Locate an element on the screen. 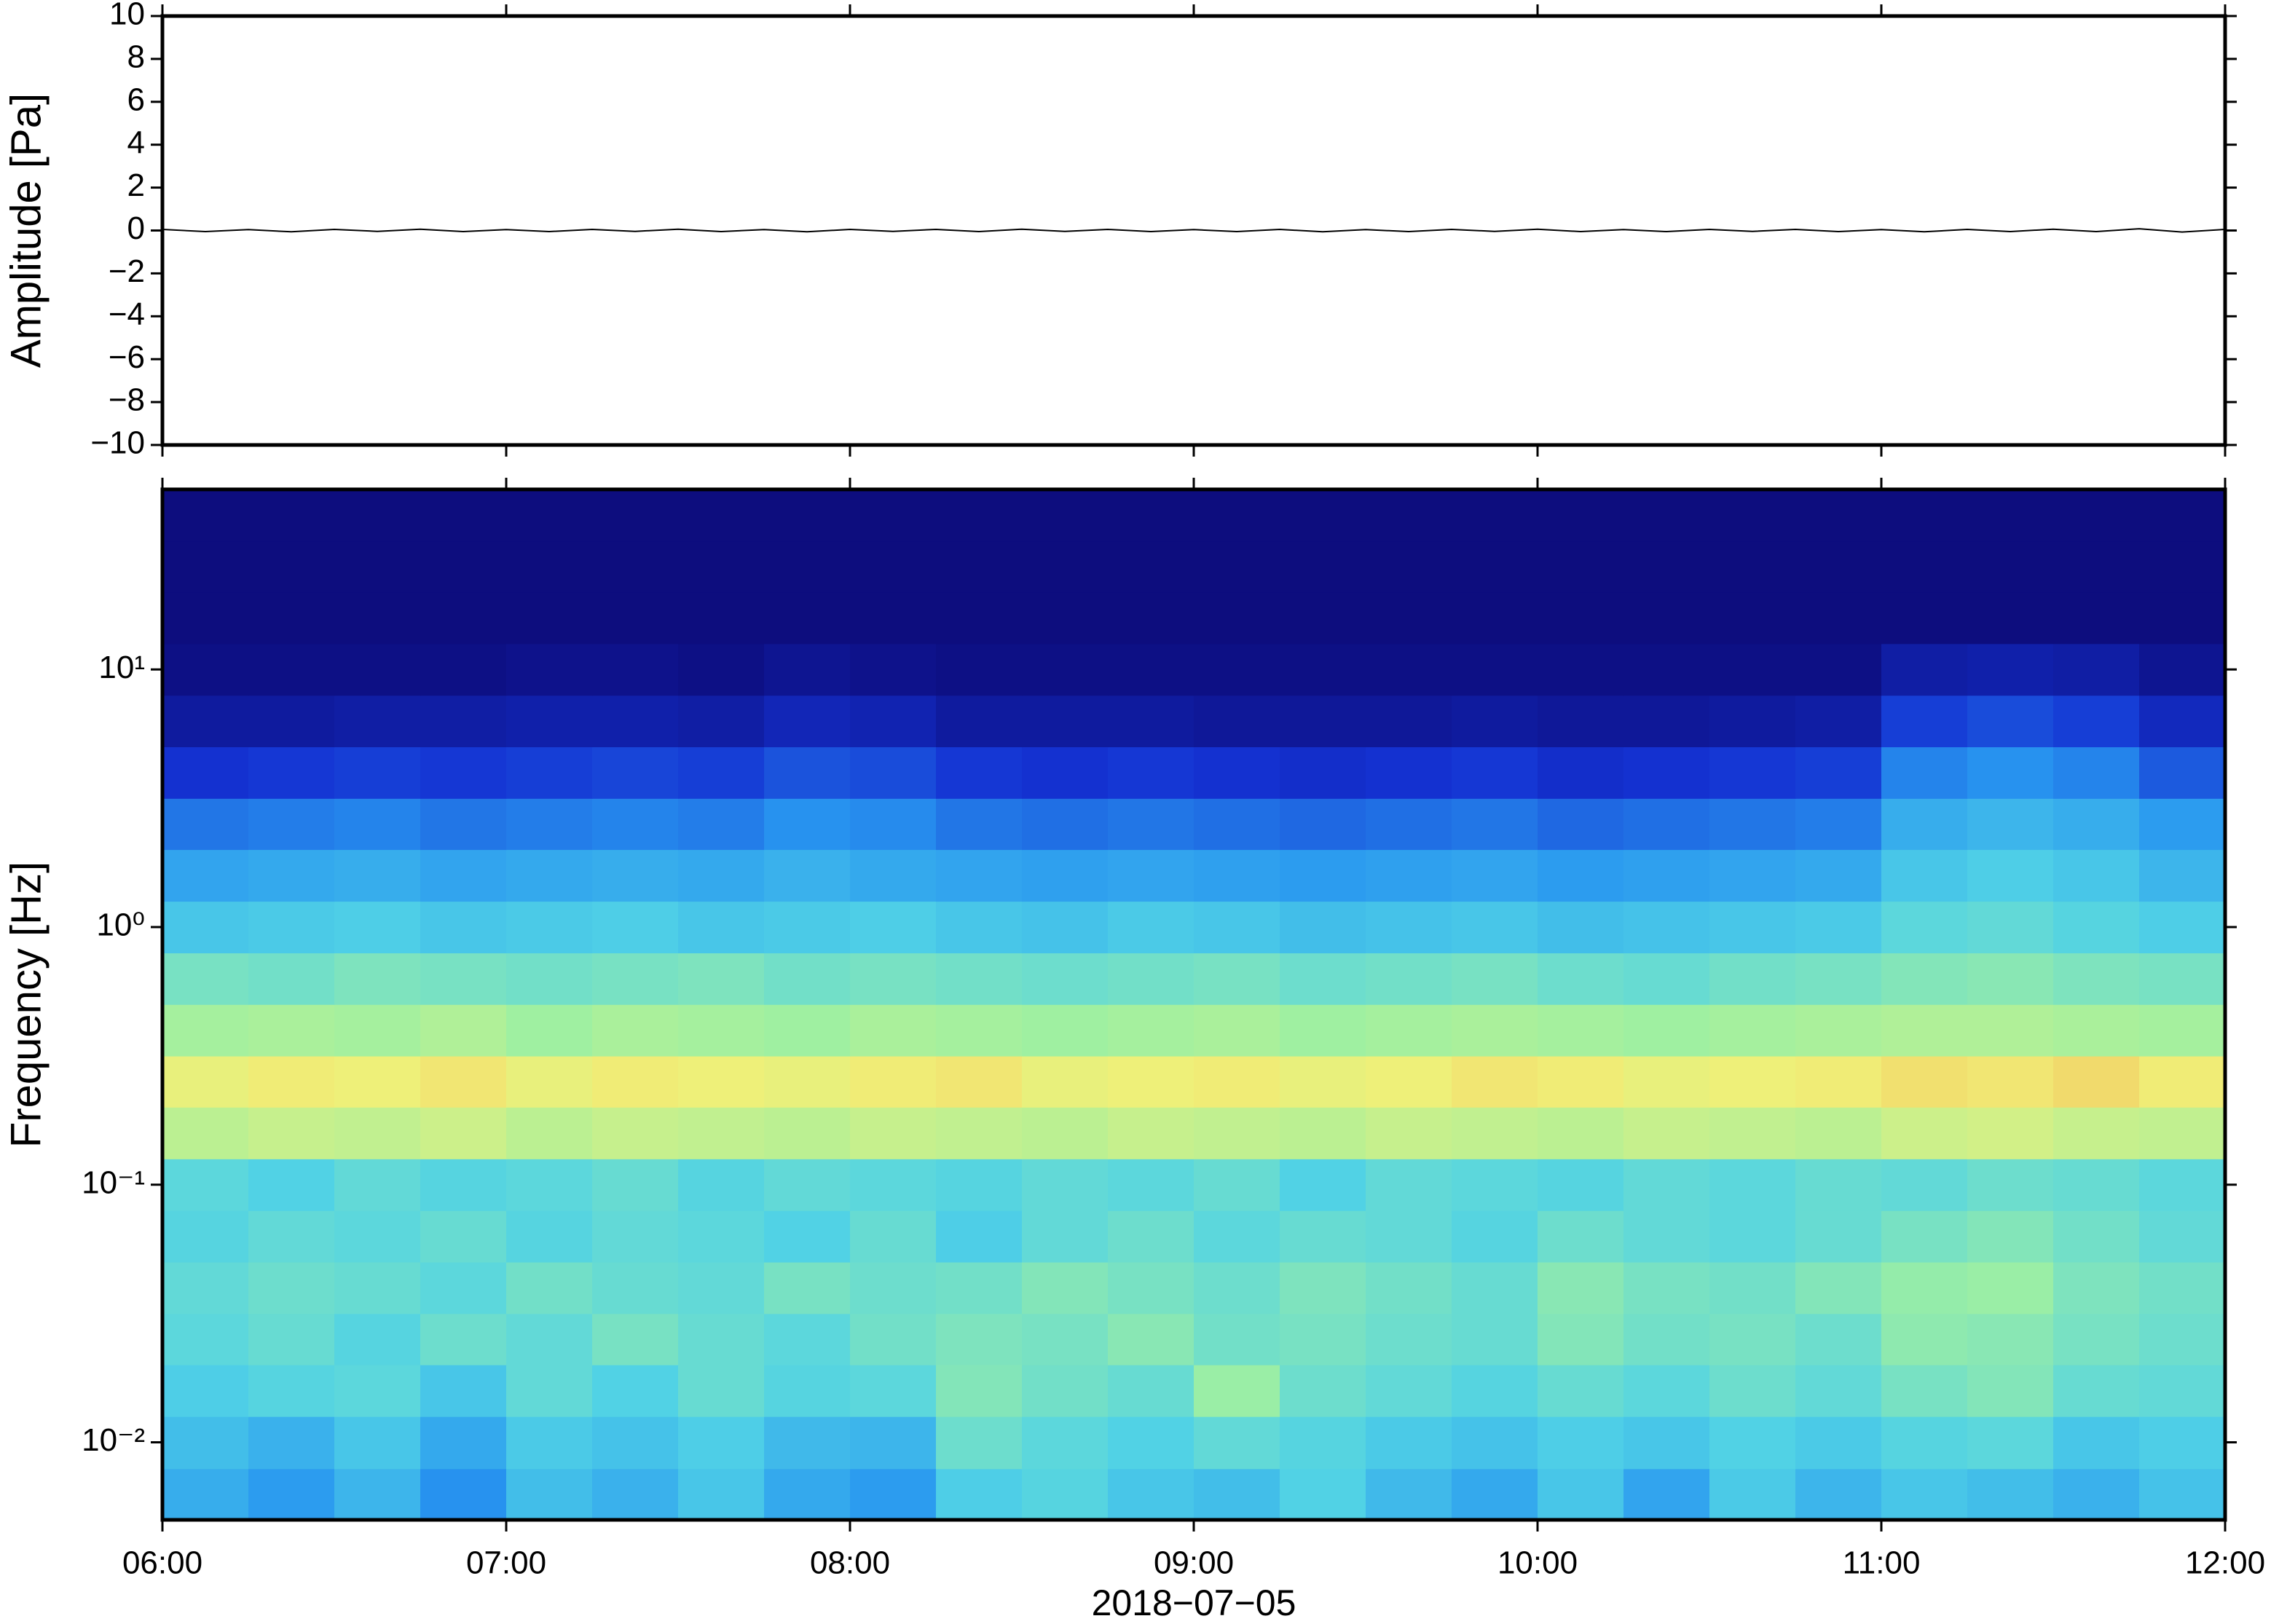 Image resolution: width=2271 pixels, height=1624 pixels. y-tick-label: −4 is located at coordinates (127, 314).